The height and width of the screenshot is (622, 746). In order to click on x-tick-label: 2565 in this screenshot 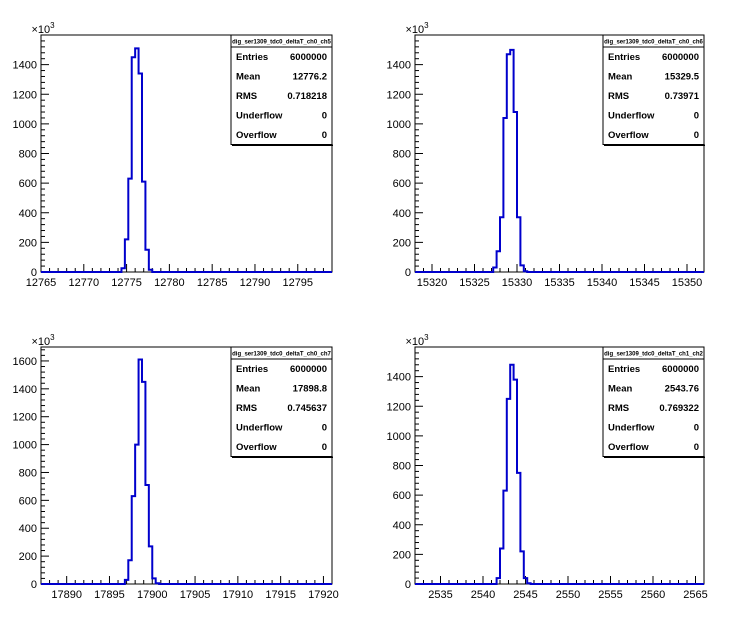, I will do `click(695, 595)`.